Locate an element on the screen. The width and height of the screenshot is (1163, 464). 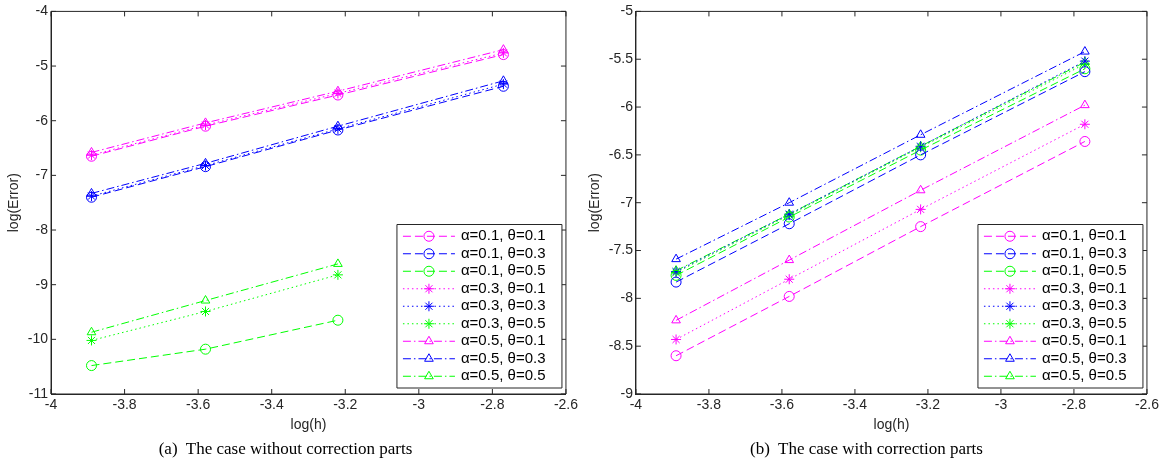
y-tick-label: -4 is located at coordinates (42, 10).